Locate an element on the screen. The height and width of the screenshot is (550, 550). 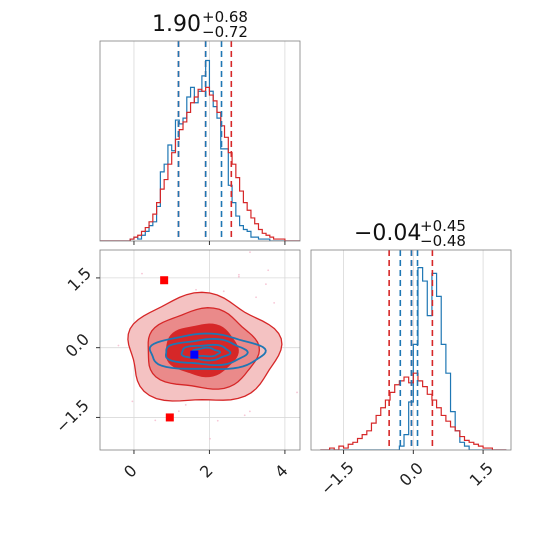
bottom-left-tick-marks is located at coordinates (191, 365).